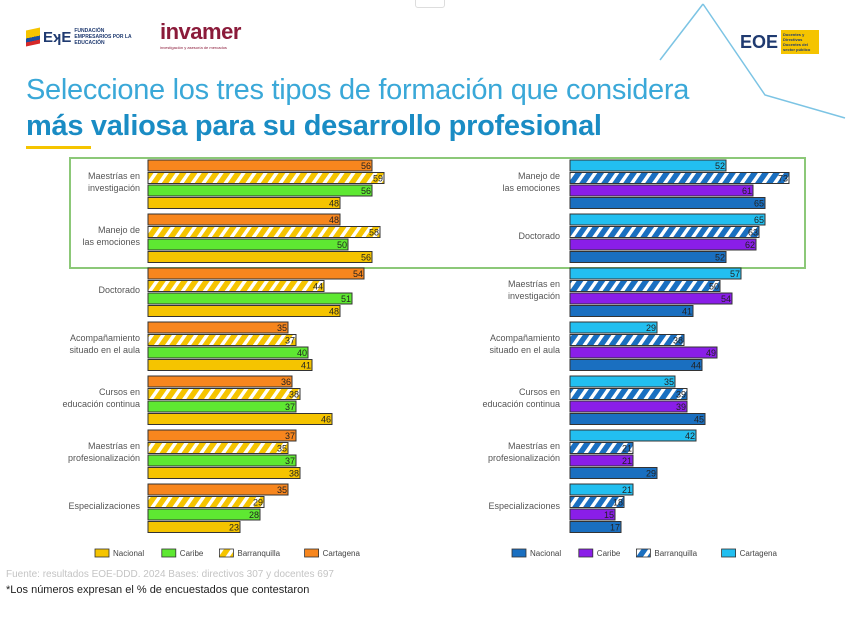 This screenshot has width=850, height=617. Describe the element at coordinates (104, 344) in the screenshot. I see `category-label: Acompañamiento situado en el aula` at that location.